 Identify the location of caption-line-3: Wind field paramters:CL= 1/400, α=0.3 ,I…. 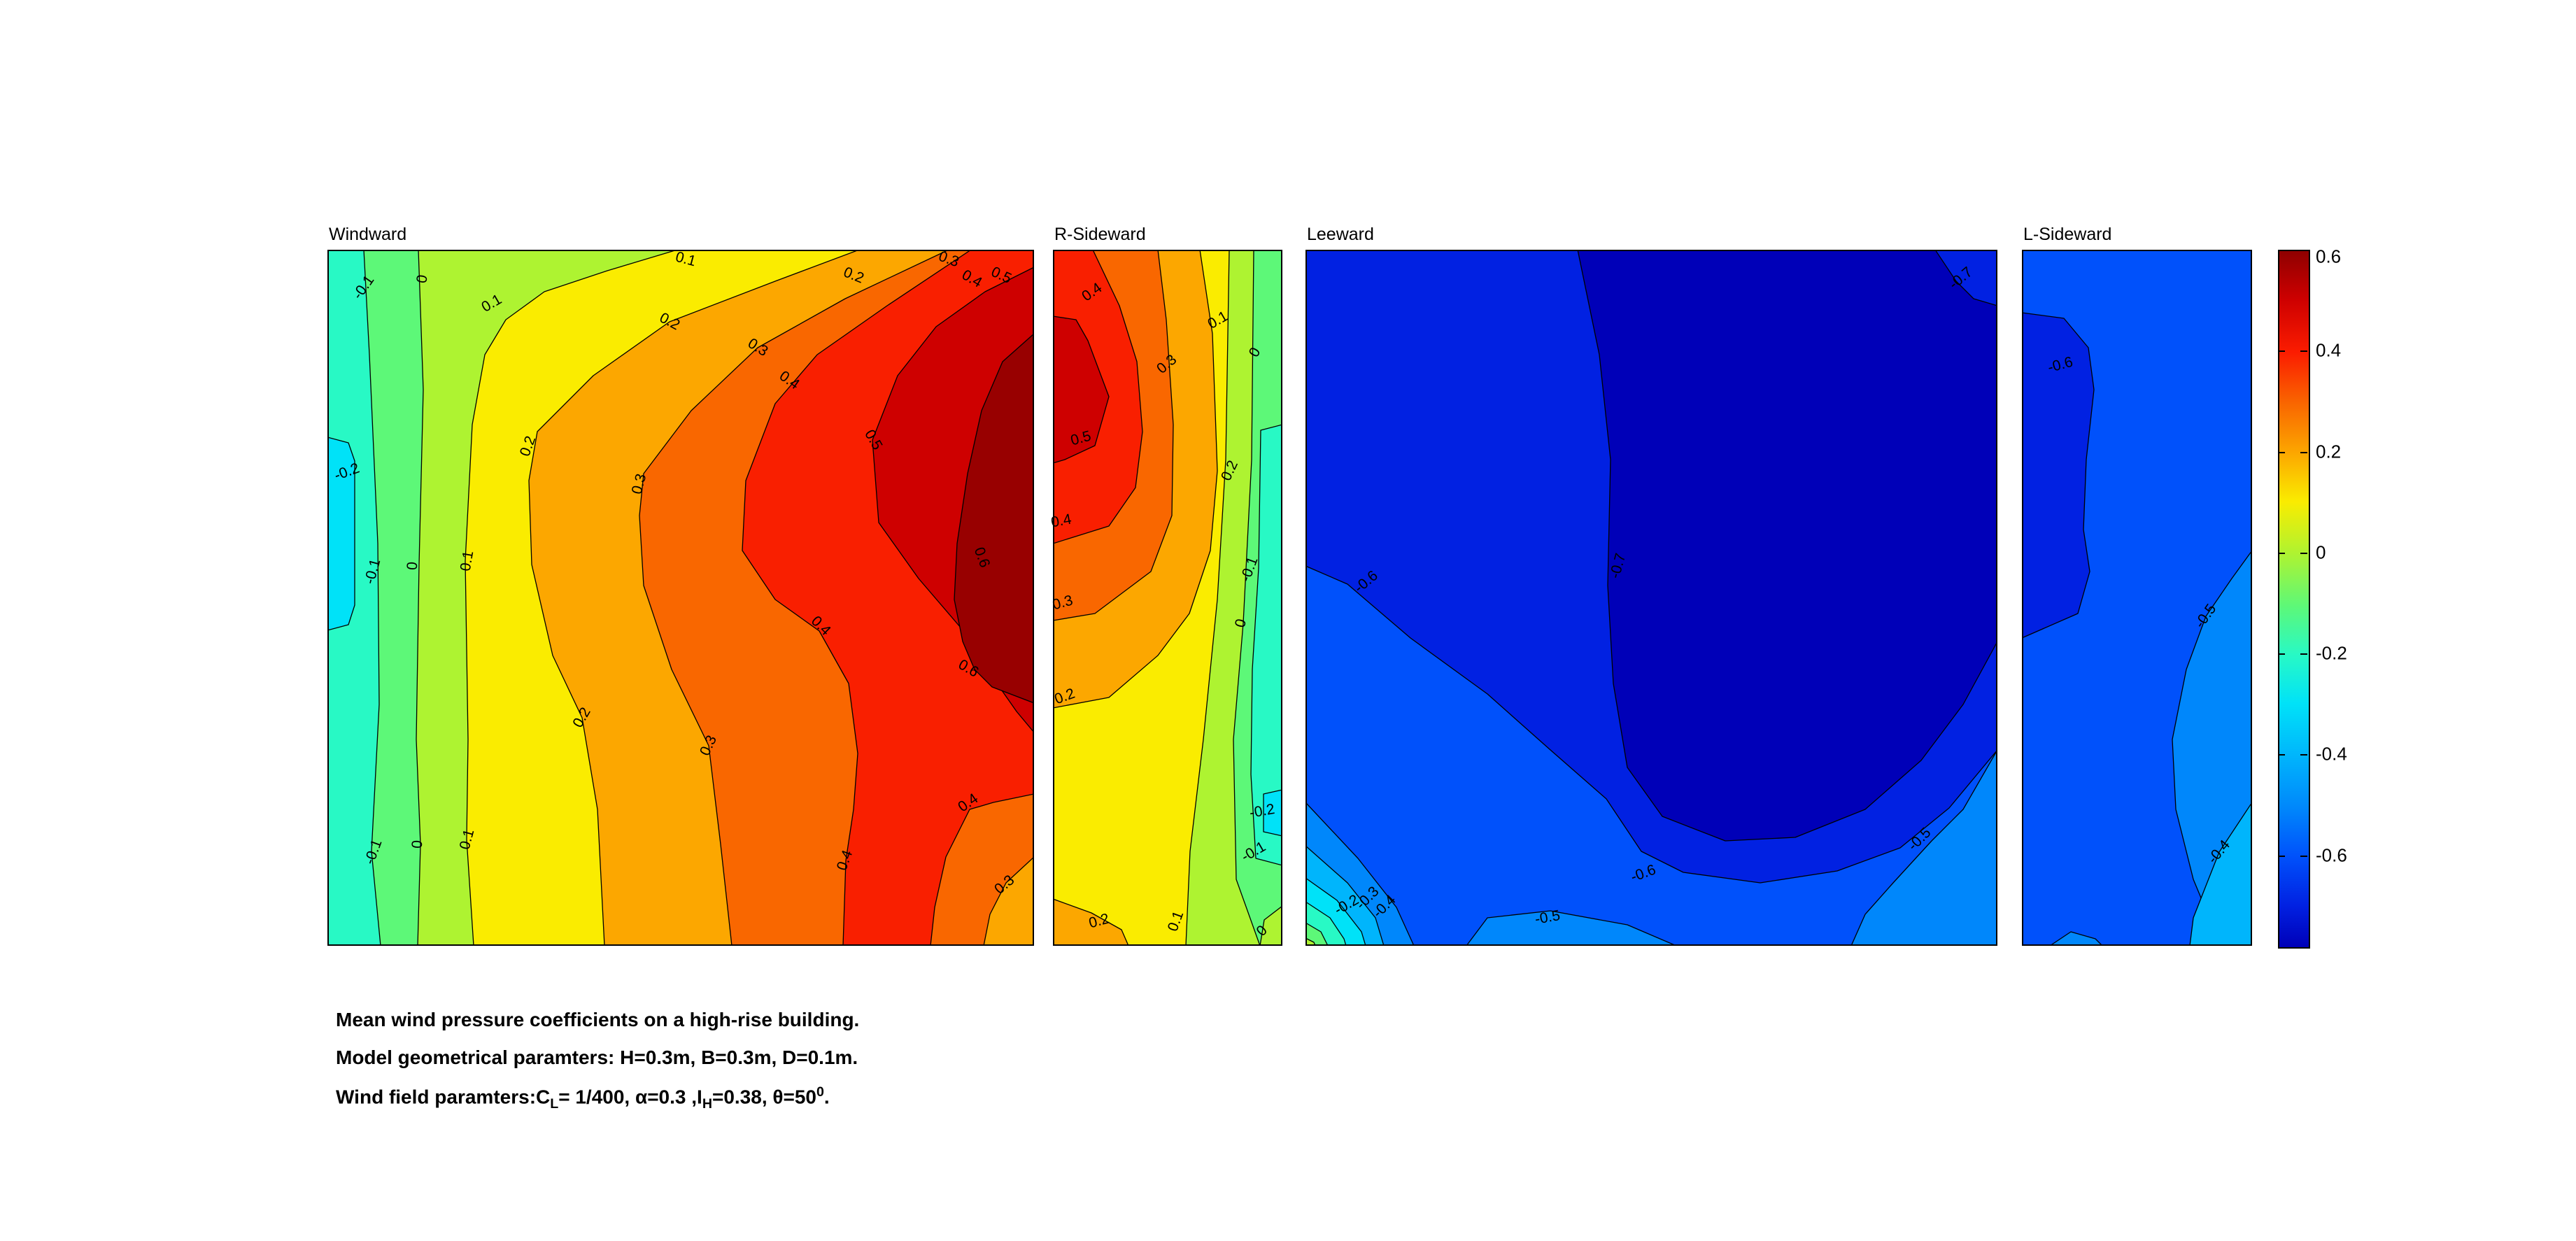
(583, 1098).